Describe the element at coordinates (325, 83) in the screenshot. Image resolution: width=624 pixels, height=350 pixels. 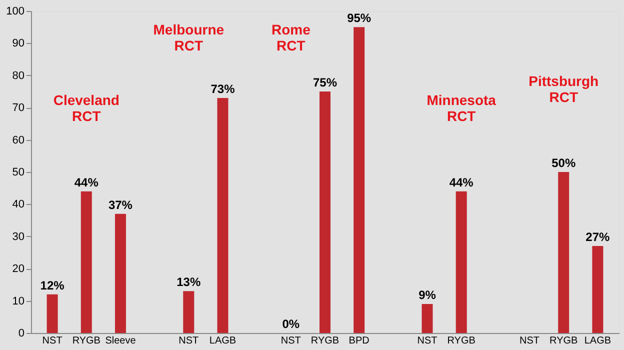
I see `data-label: 75%` at that location.